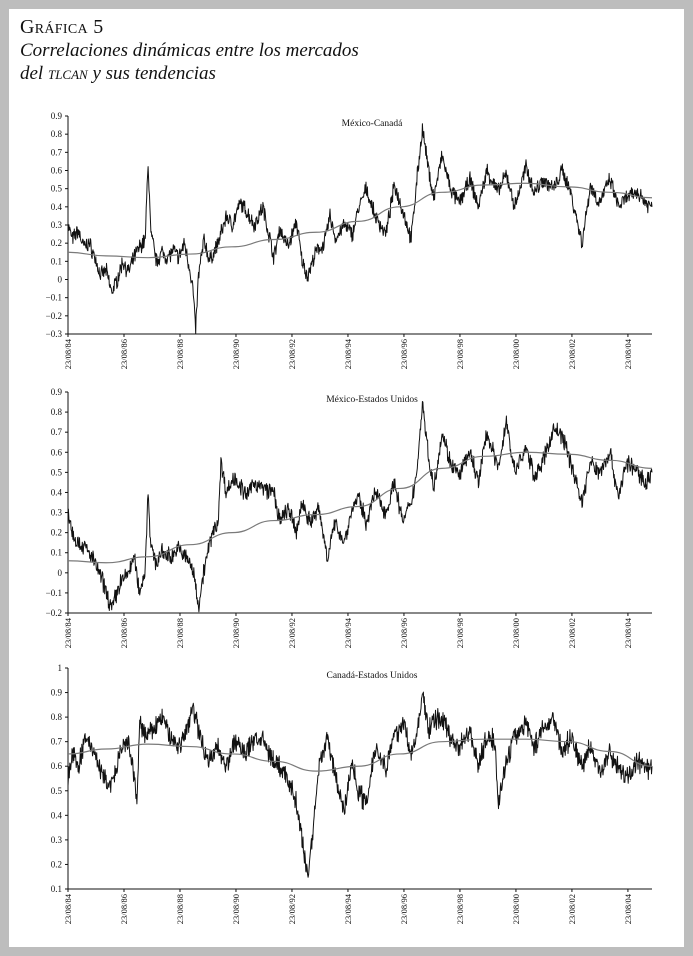  What do you see at coordinates (54, 334) in the screenshot?
I see `y-tick-label: −0.3` at bounding box center [54, 334].